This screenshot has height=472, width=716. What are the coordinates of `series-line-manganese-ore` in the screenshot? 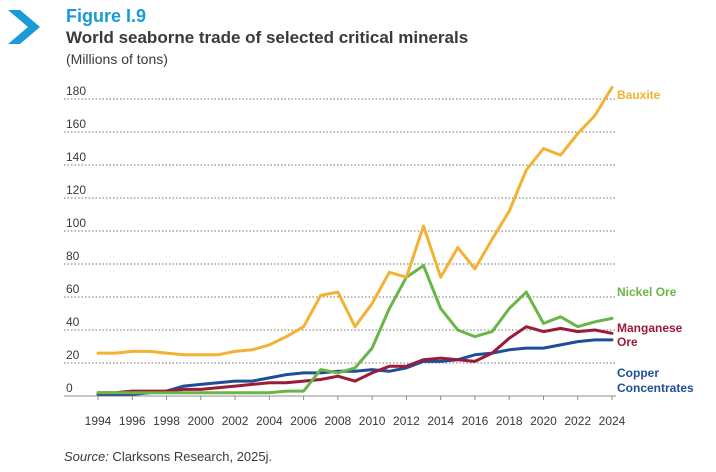 It's located at (355, 360).